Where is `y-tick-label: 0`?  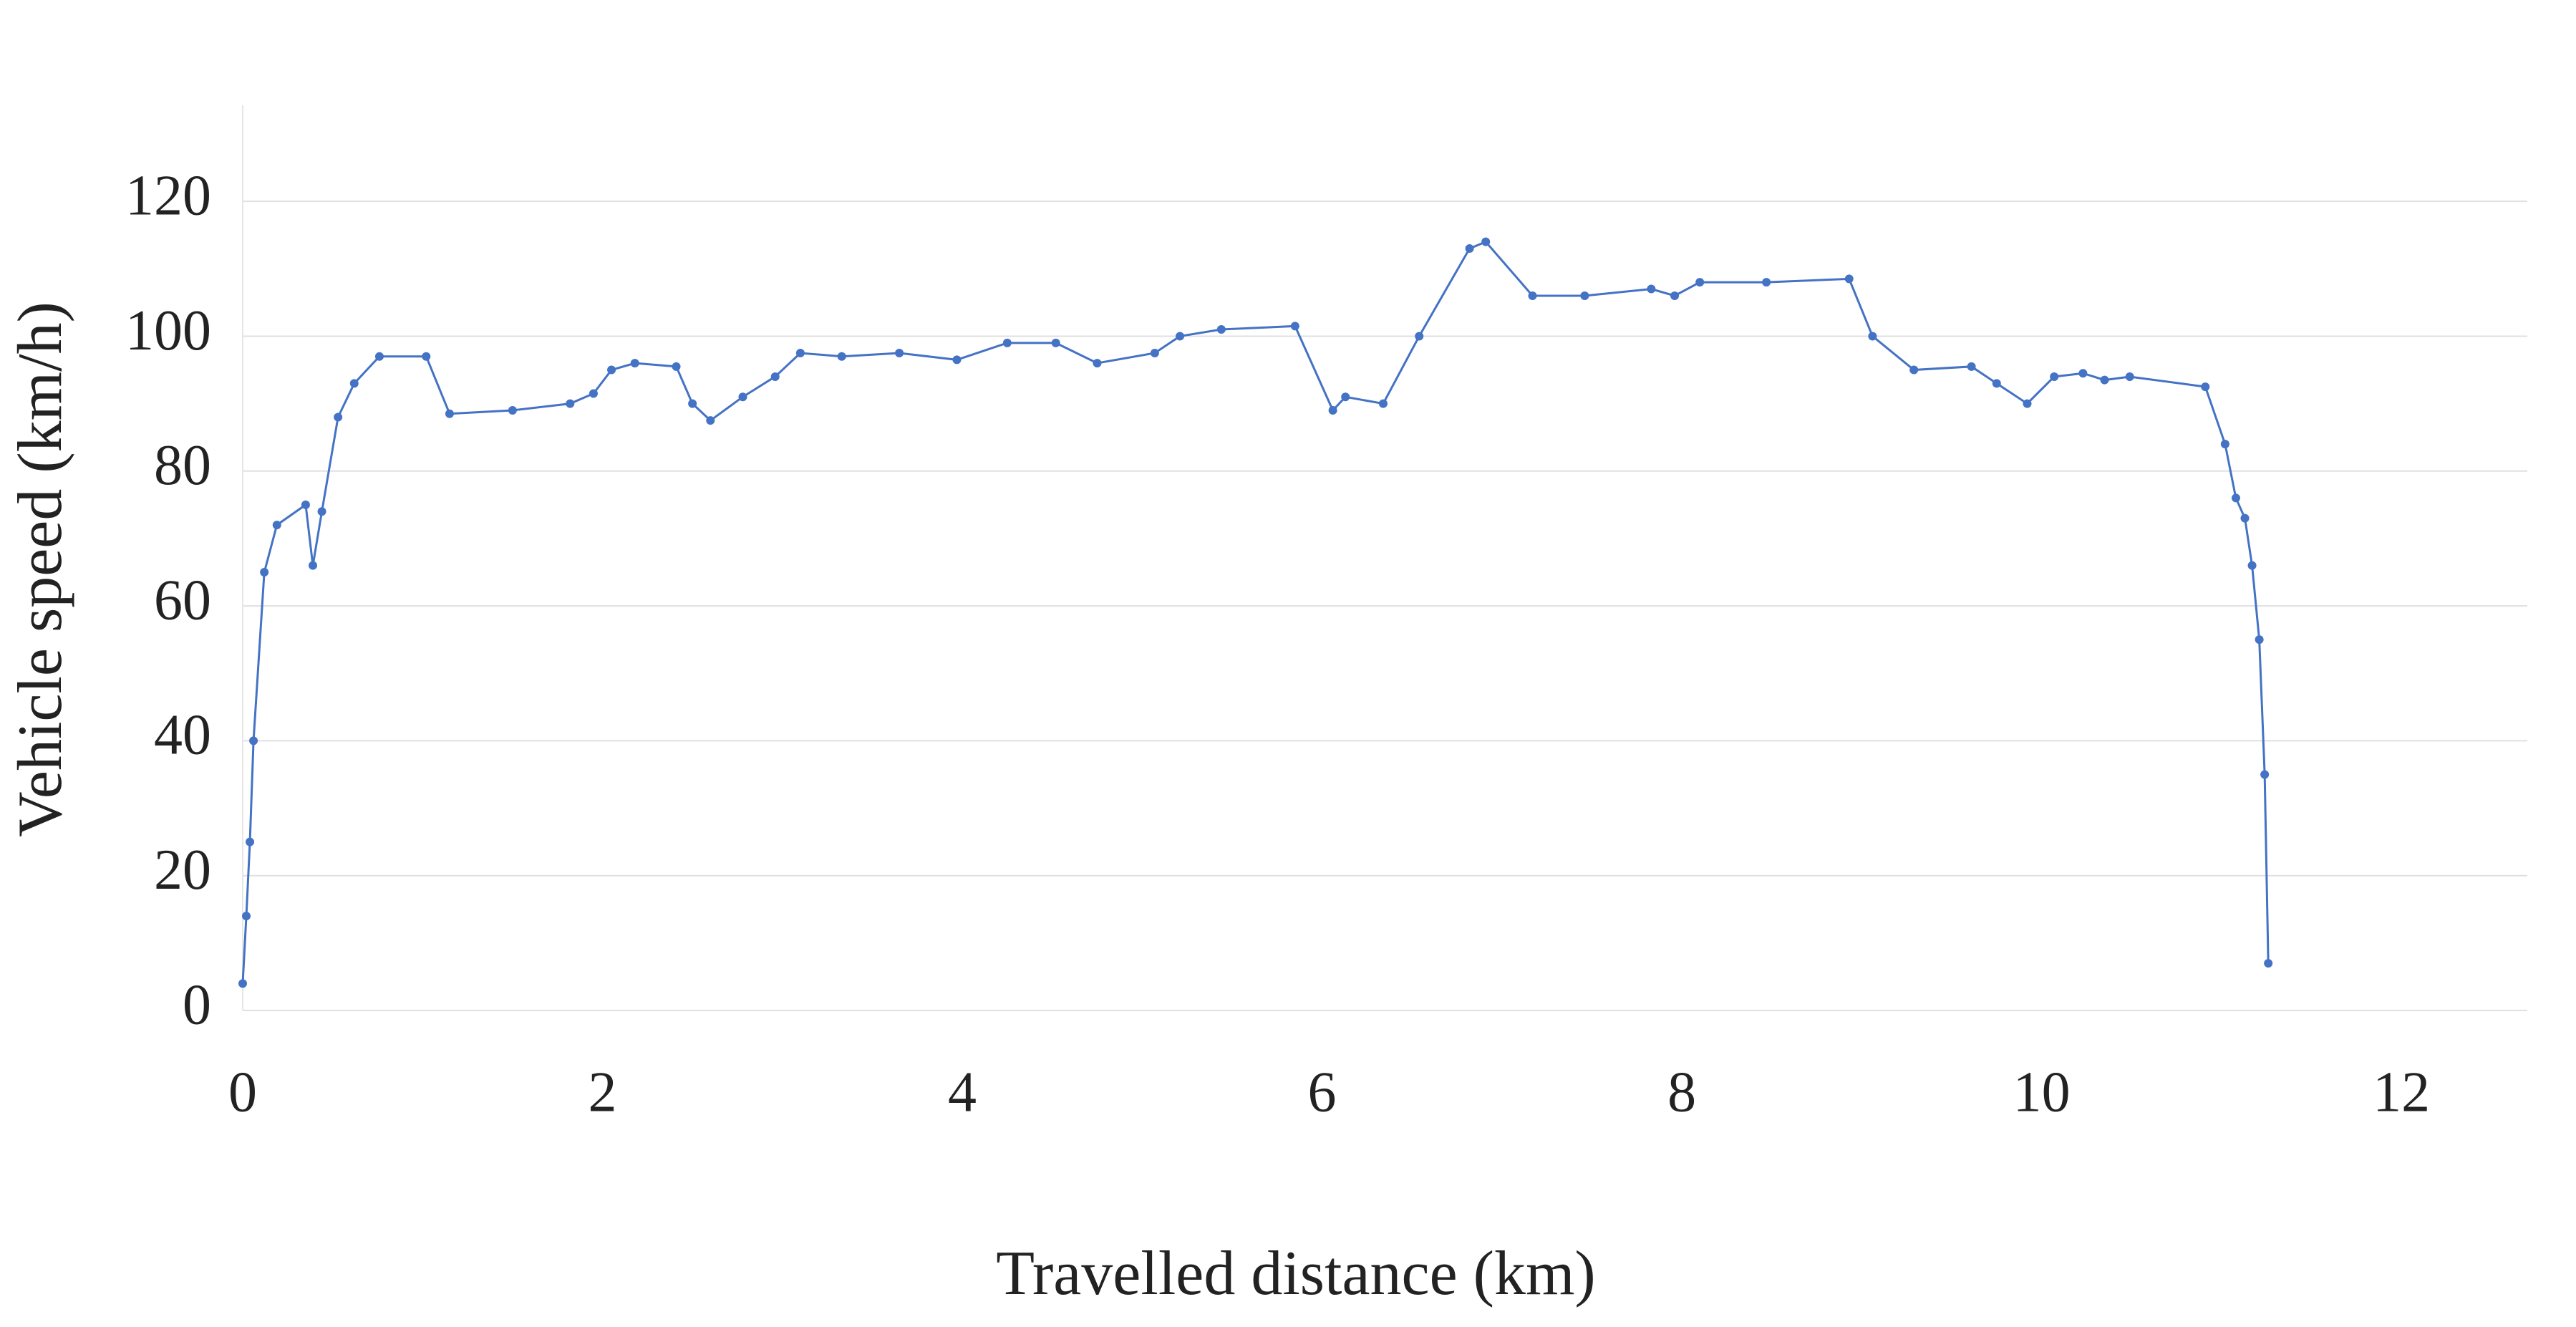 y-tick-label: 0 is located at coordinates (197, 1004).